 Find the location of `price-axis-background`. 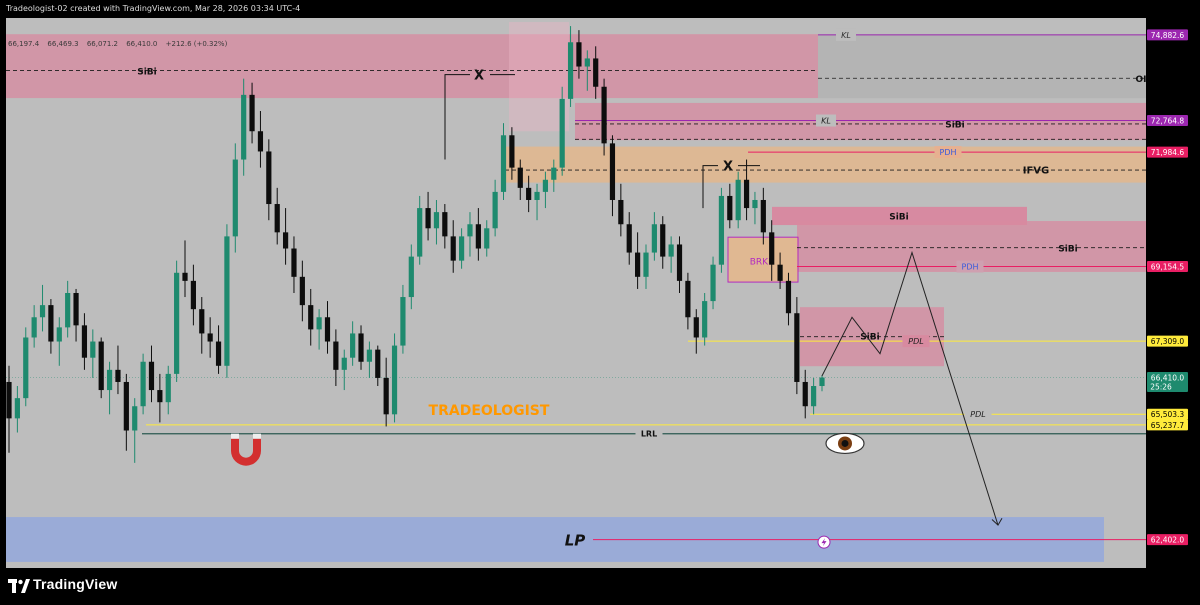

price-axis-background is located at coordinates (1173, 293).